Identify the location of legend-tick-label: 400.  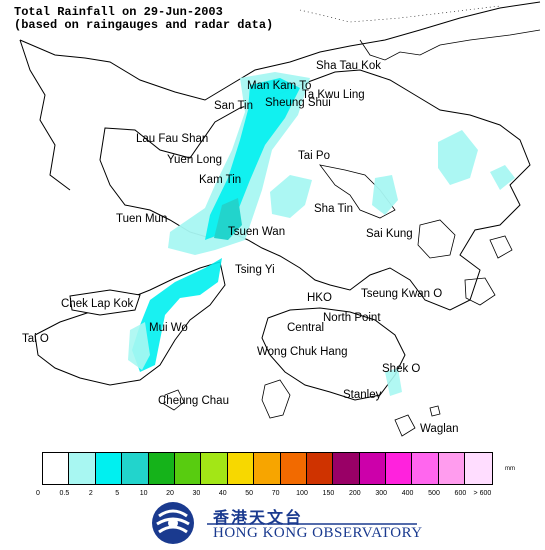
(407, 493).